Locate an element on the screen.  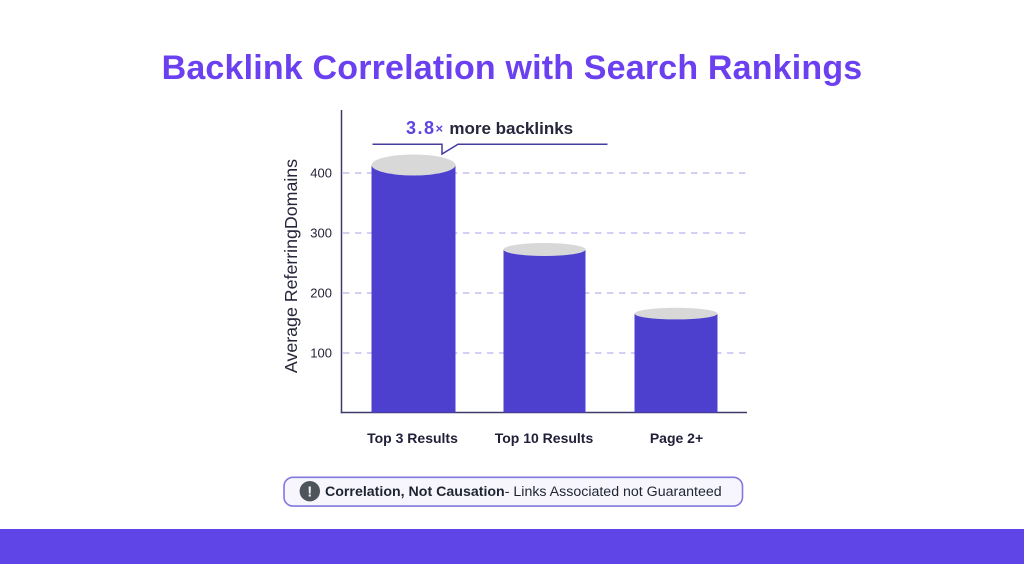
svg-text: 100 is located at coordinates (321, 353).